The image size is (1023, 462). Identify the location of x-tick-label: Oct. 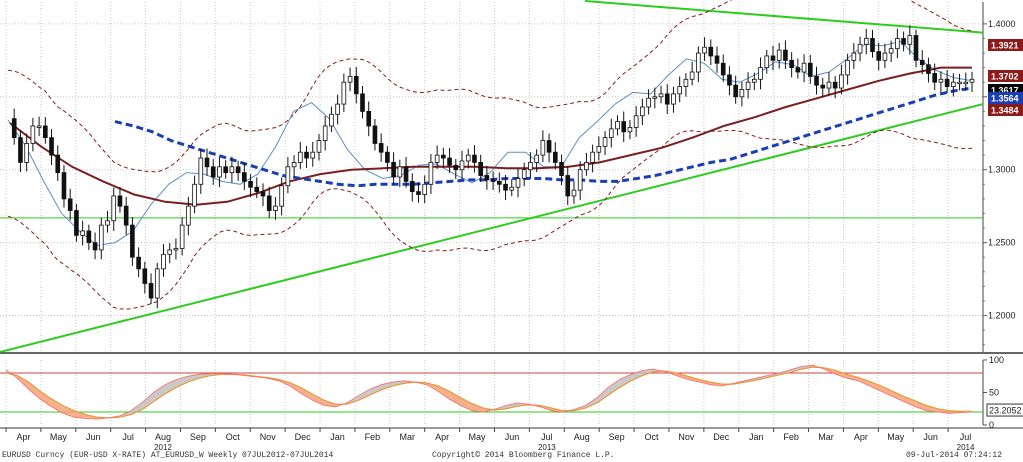
(652, 437).